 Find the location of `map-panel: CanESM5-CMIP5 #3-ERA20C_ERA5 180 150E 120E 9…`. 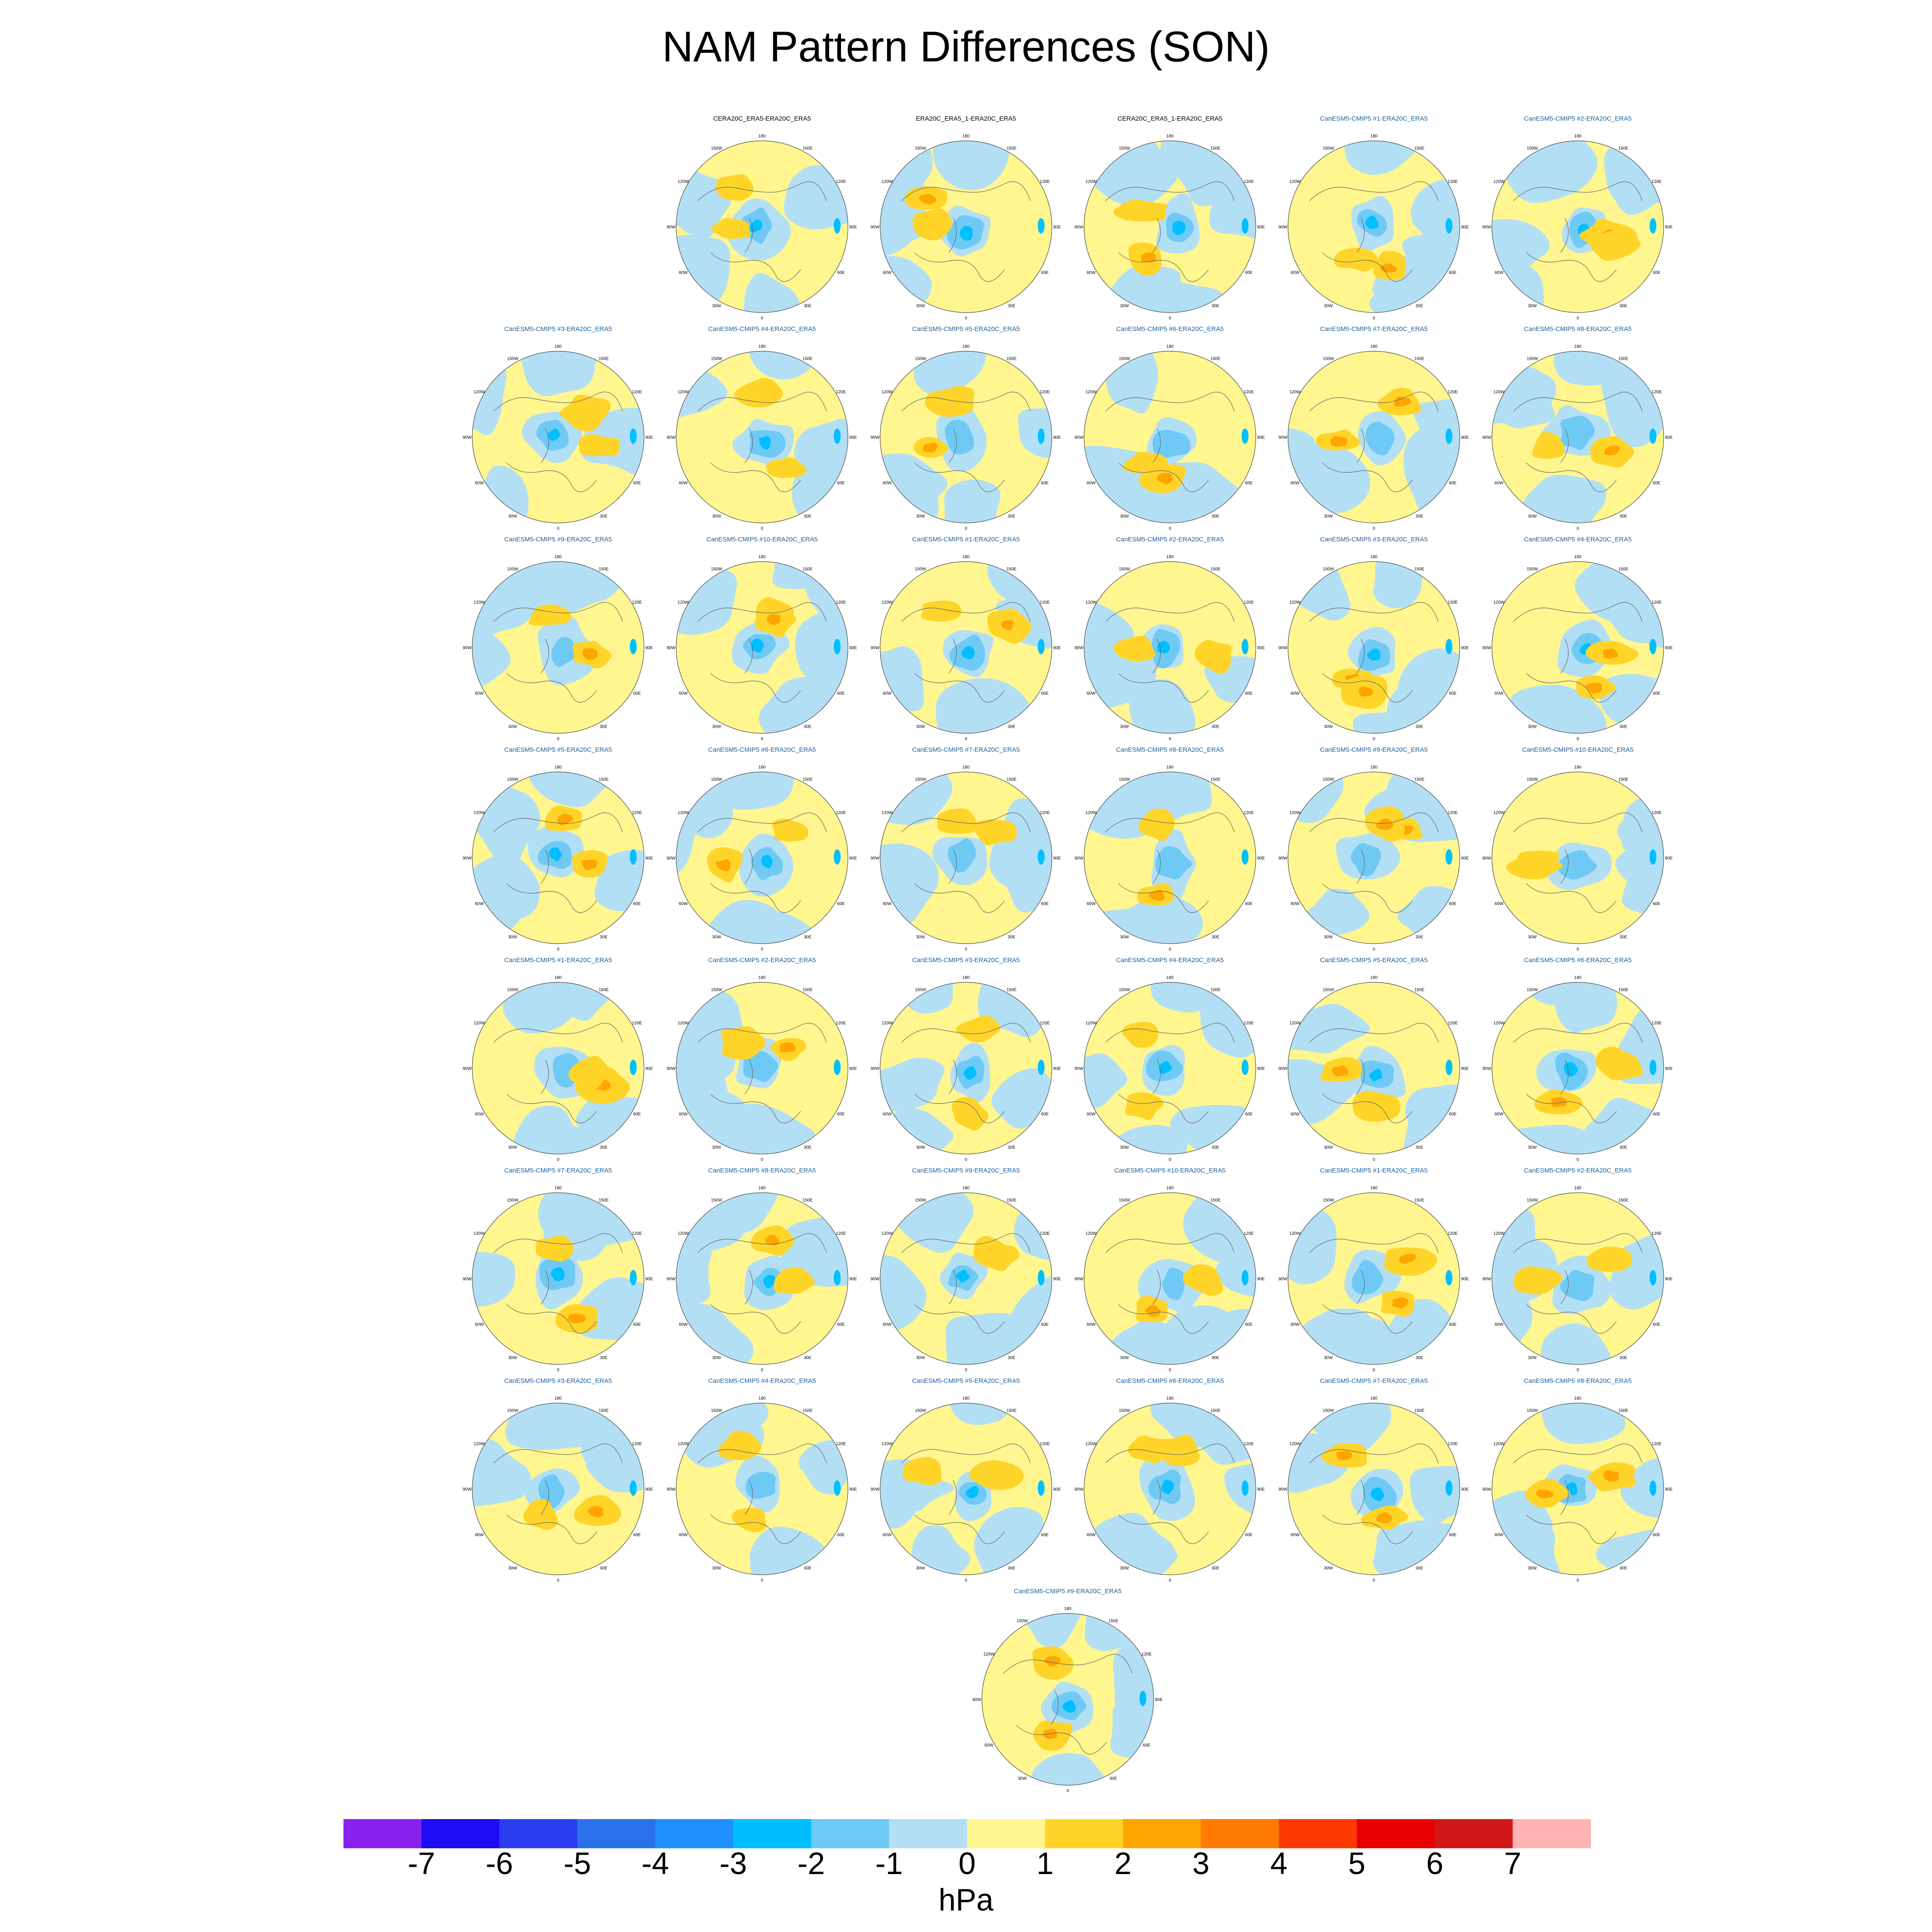

map-panel: CanESM5-CMIP5 #3-ERA20C_ERA5 180 150E 120E 9… is located at coordinates (558, 1480).